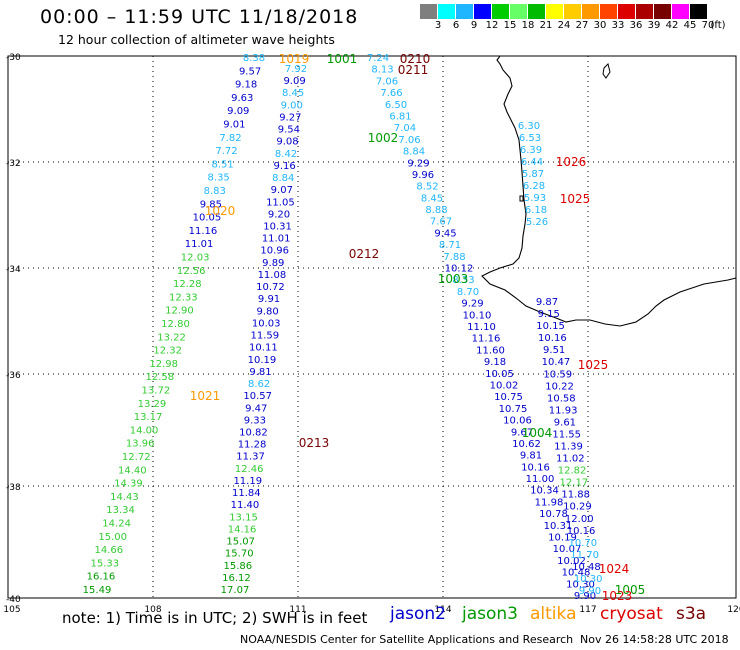  I want to click on wave-height-value: 11.16, so click(203, 231).